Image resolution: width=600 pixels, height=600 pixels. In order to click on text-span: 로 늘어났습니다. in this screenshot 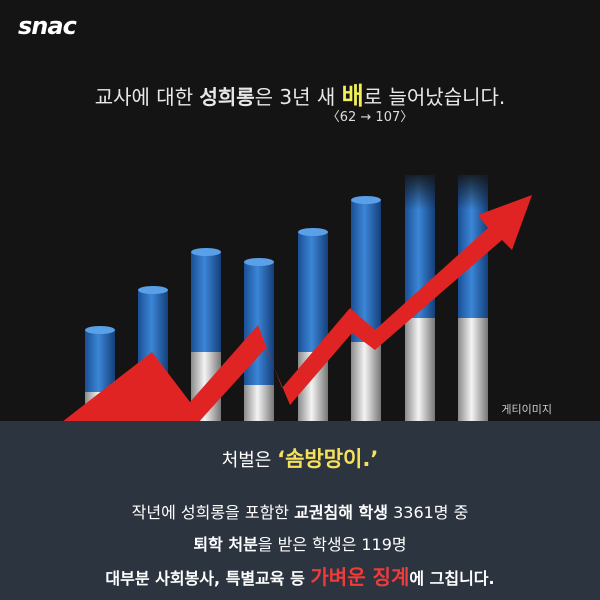, I will do `click(434, 97)`.